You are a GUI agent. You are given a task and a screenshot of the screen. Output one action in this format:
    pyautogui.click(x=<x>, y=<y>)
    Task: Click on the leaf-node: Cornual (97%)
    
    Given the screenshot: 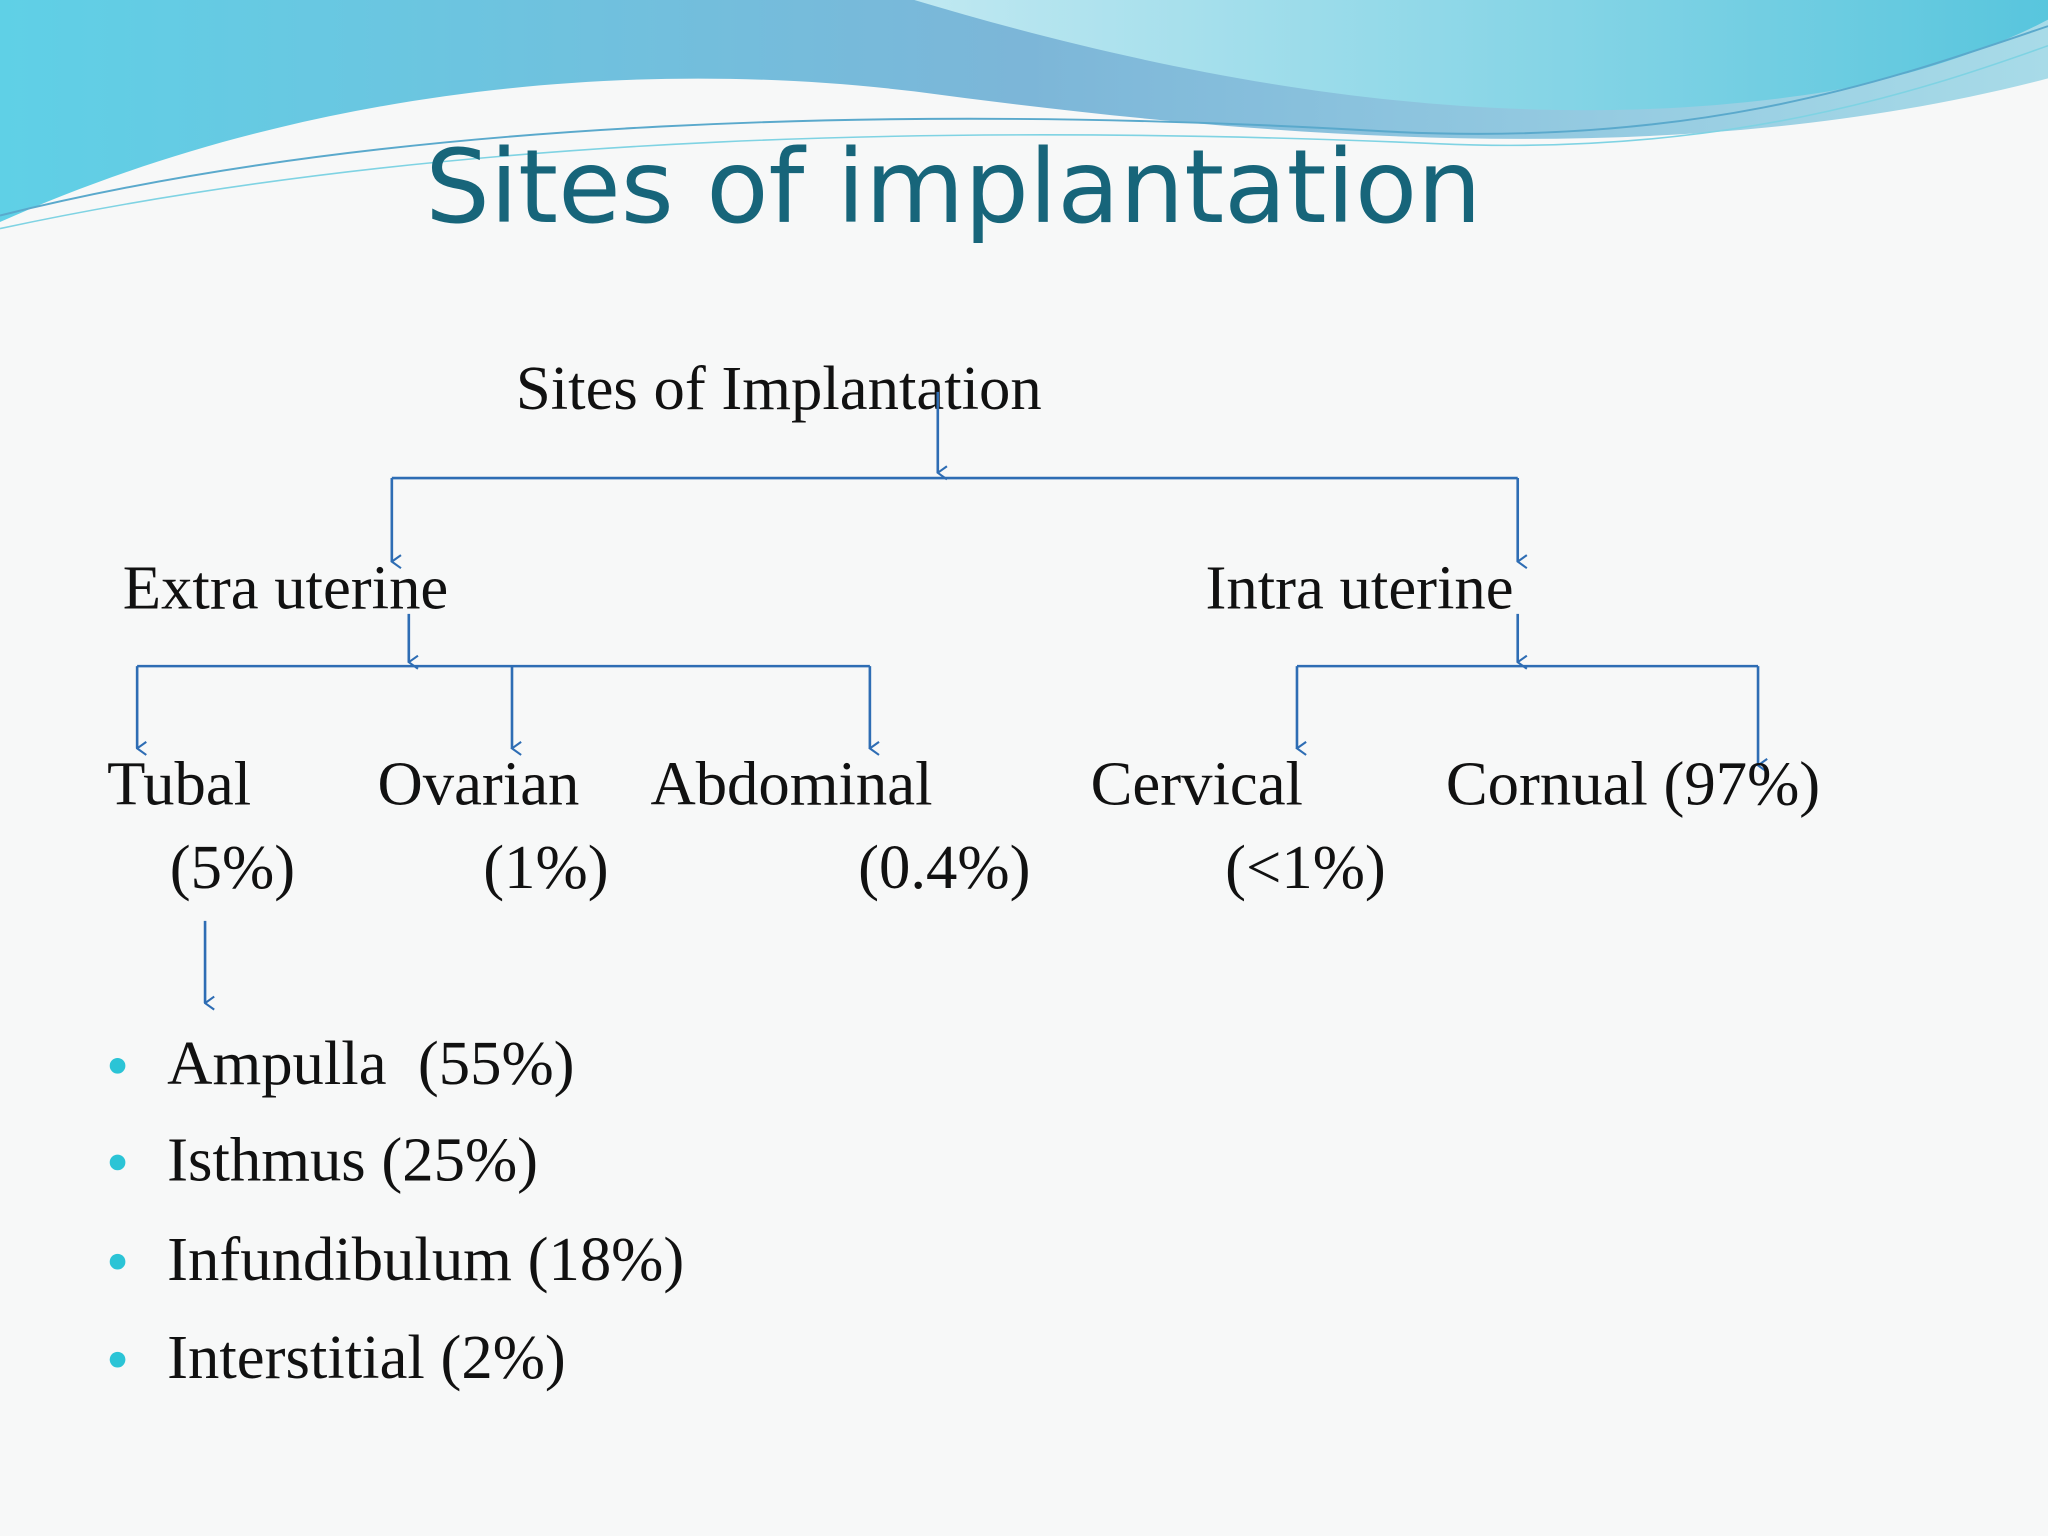 What is the action you would take?
    pyautogui.click(x=1633, y=784)
    